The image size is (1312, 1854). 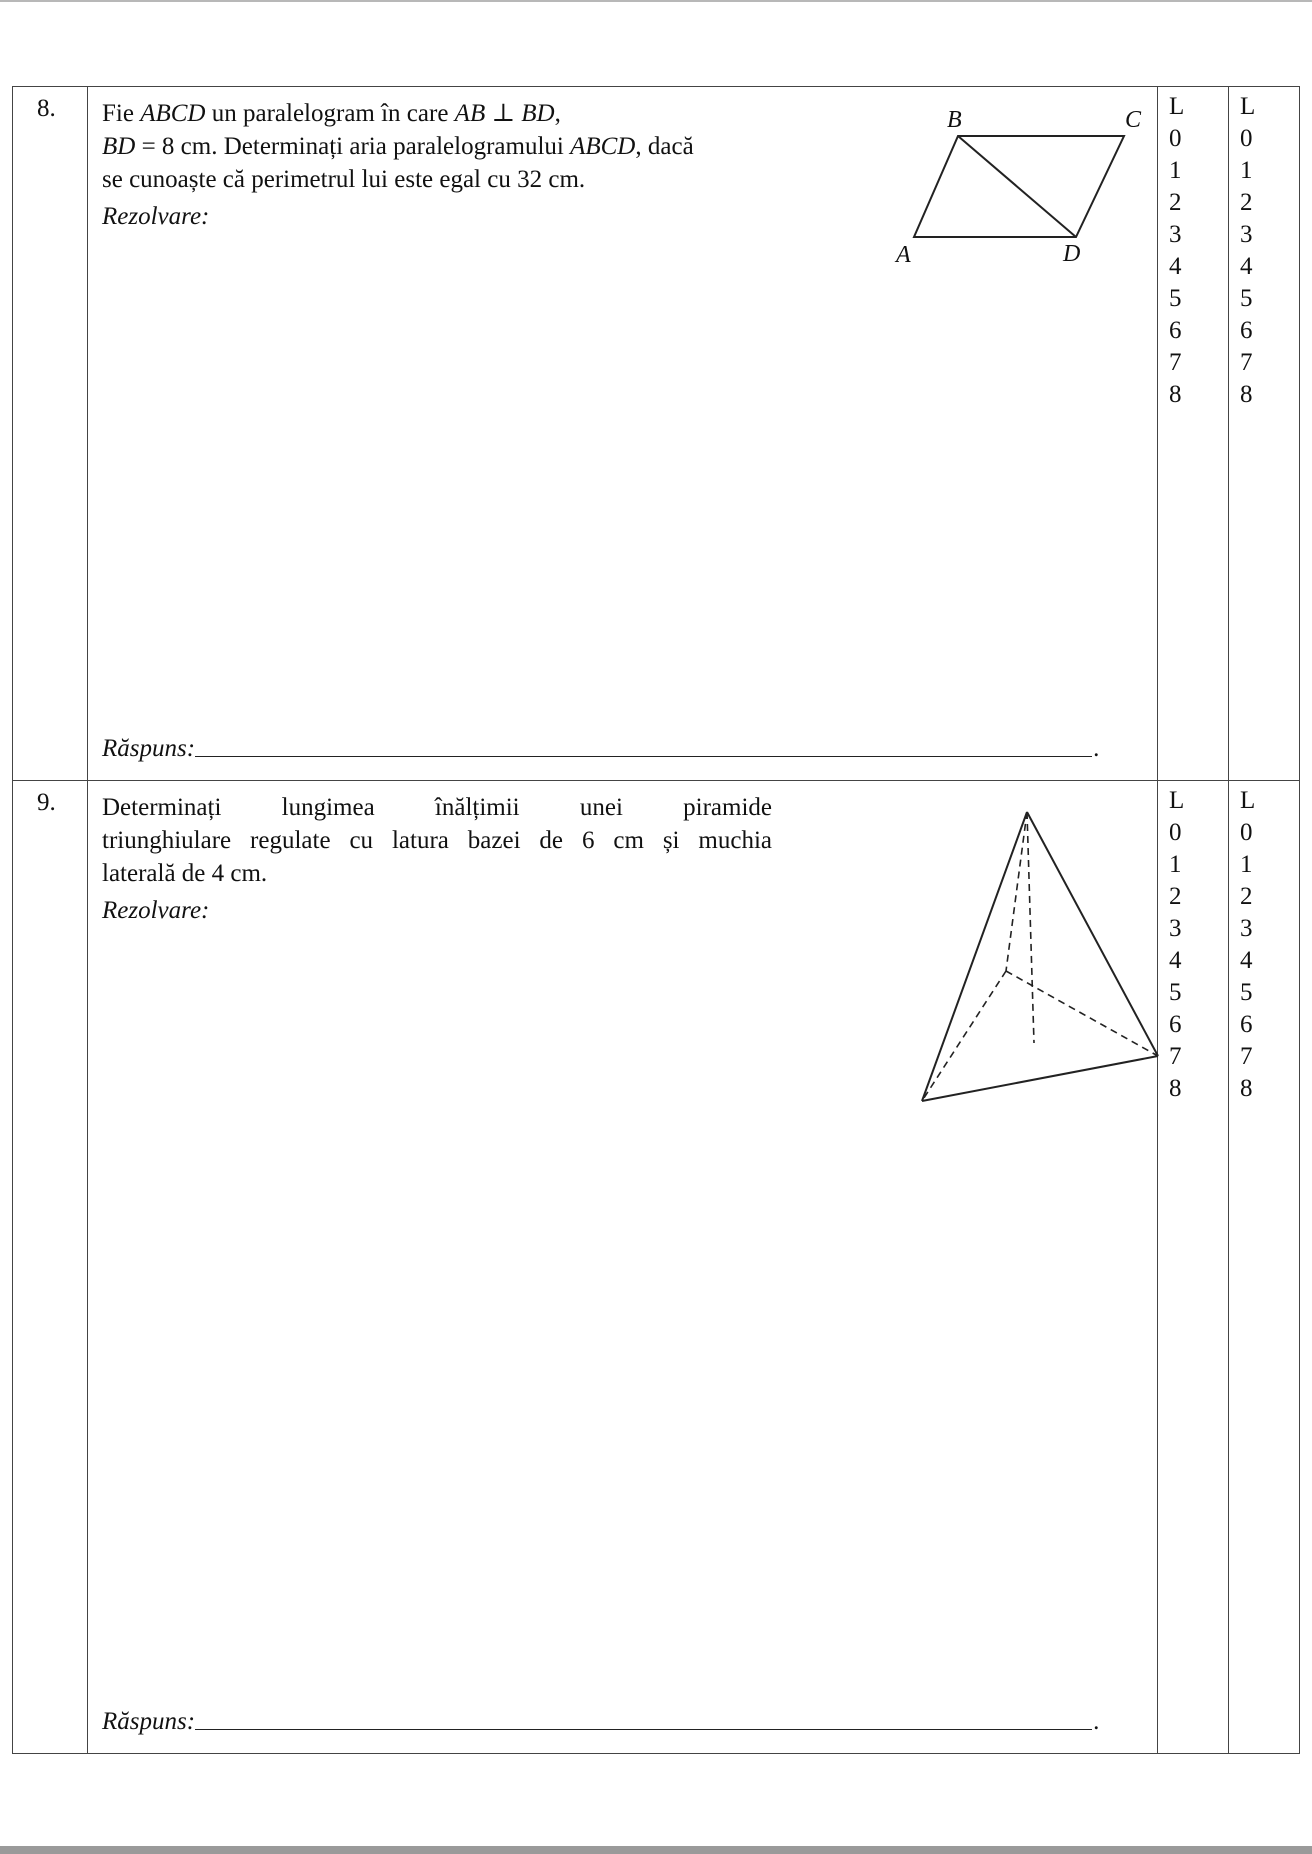 What do you see at coordinates (1030, 927) in the screenshot?
I see `pyramid-height` at bounding box center [1030, 927].